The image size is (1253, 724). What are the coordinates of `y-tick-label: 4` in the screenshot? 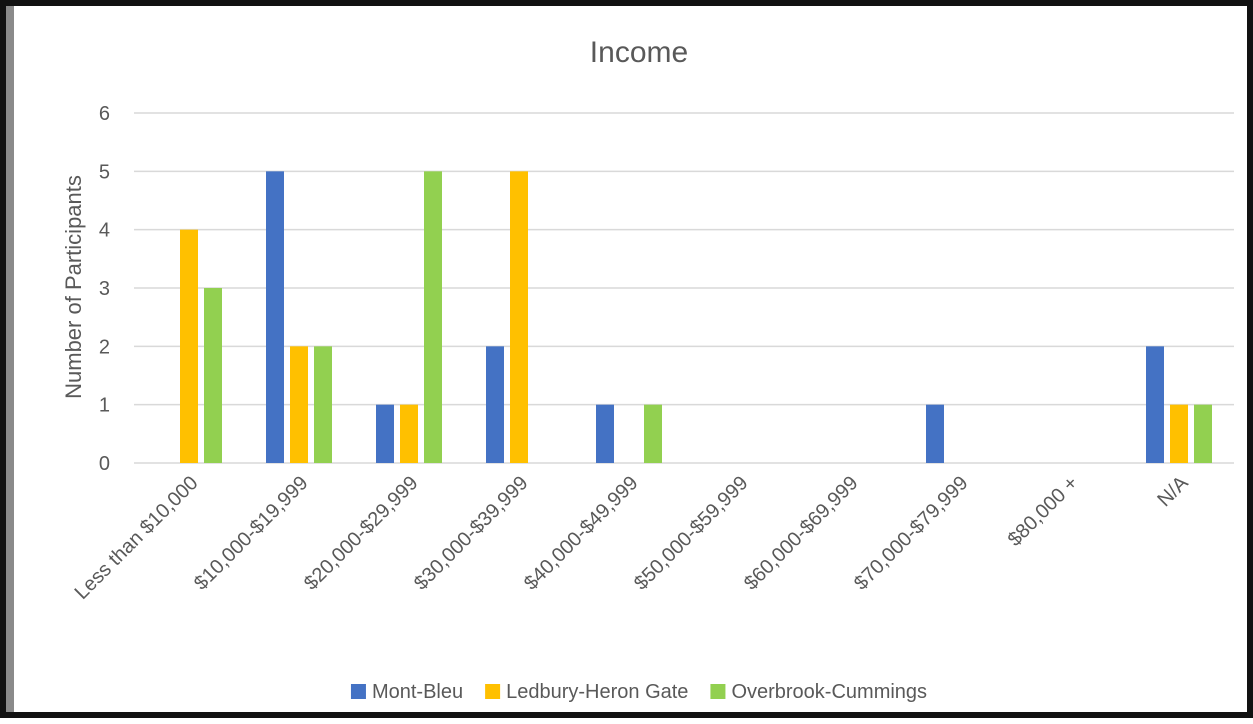 It's located at (104, 231).